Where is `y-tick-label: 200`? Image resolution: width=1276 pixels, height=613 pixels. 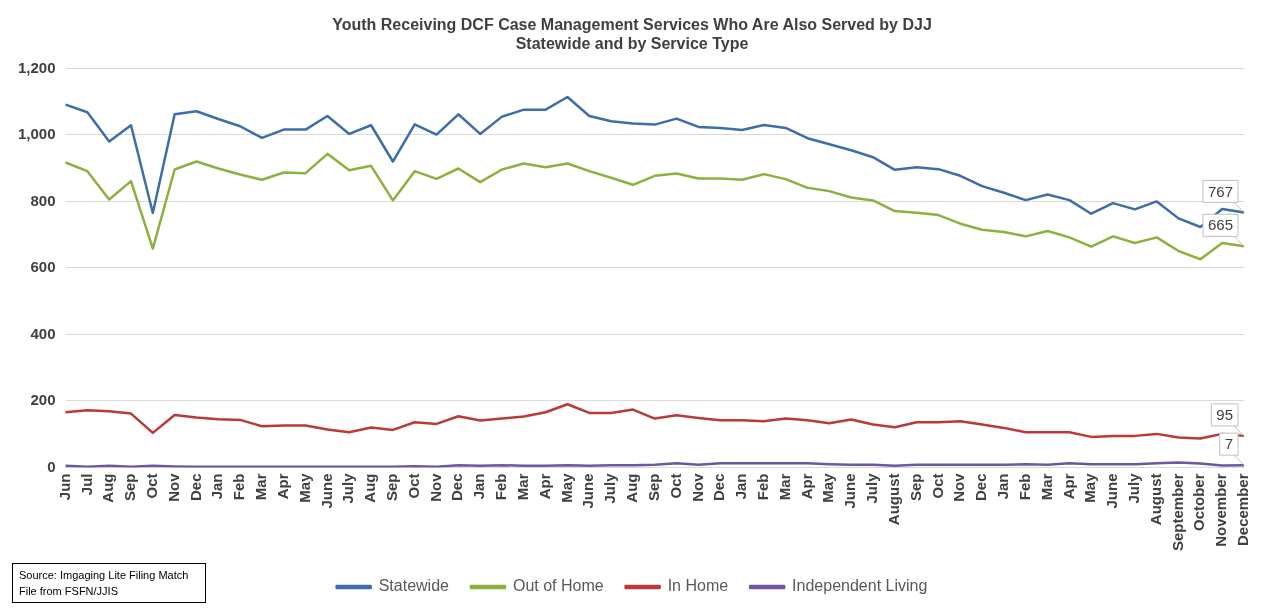
y-tick-label: 200 is located at coordinates (43, 400).